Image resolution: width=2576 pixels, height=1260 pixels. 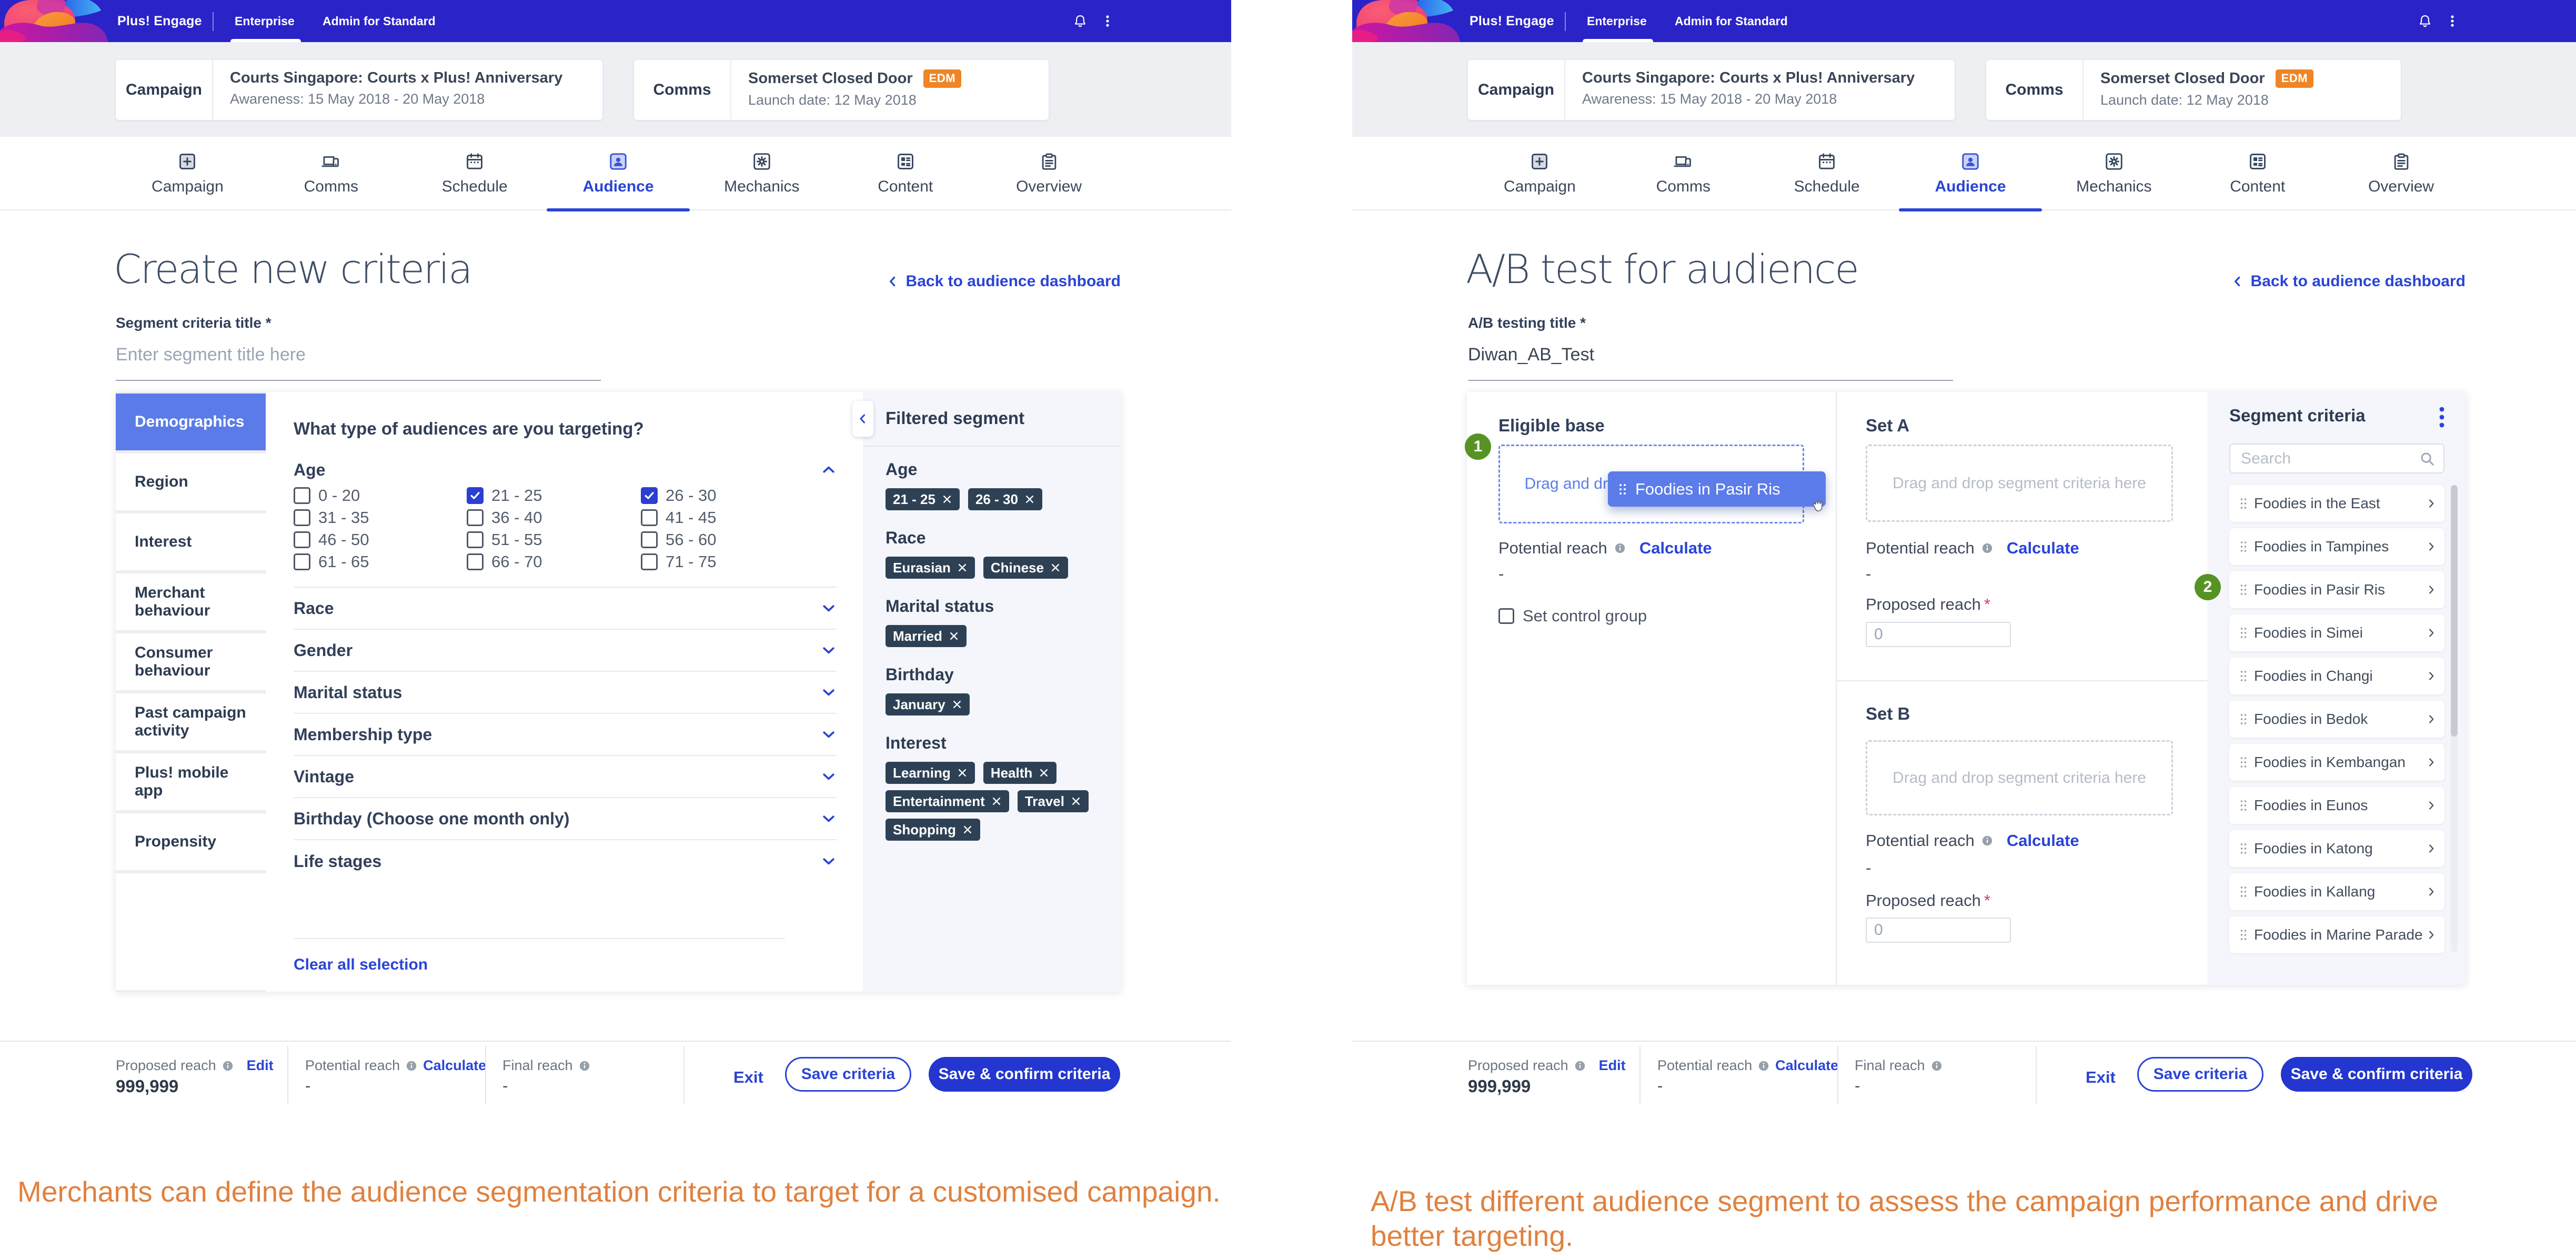 I want to click on tab-mechanics: Mechanics, so click(x=2114, y=173).